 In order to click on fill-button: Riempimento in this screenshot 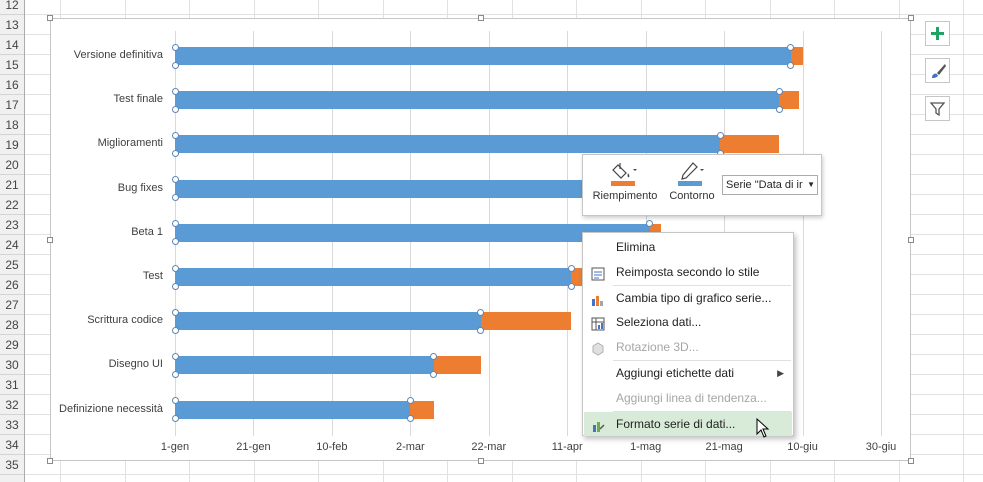, I will do `click(625, 181)`.